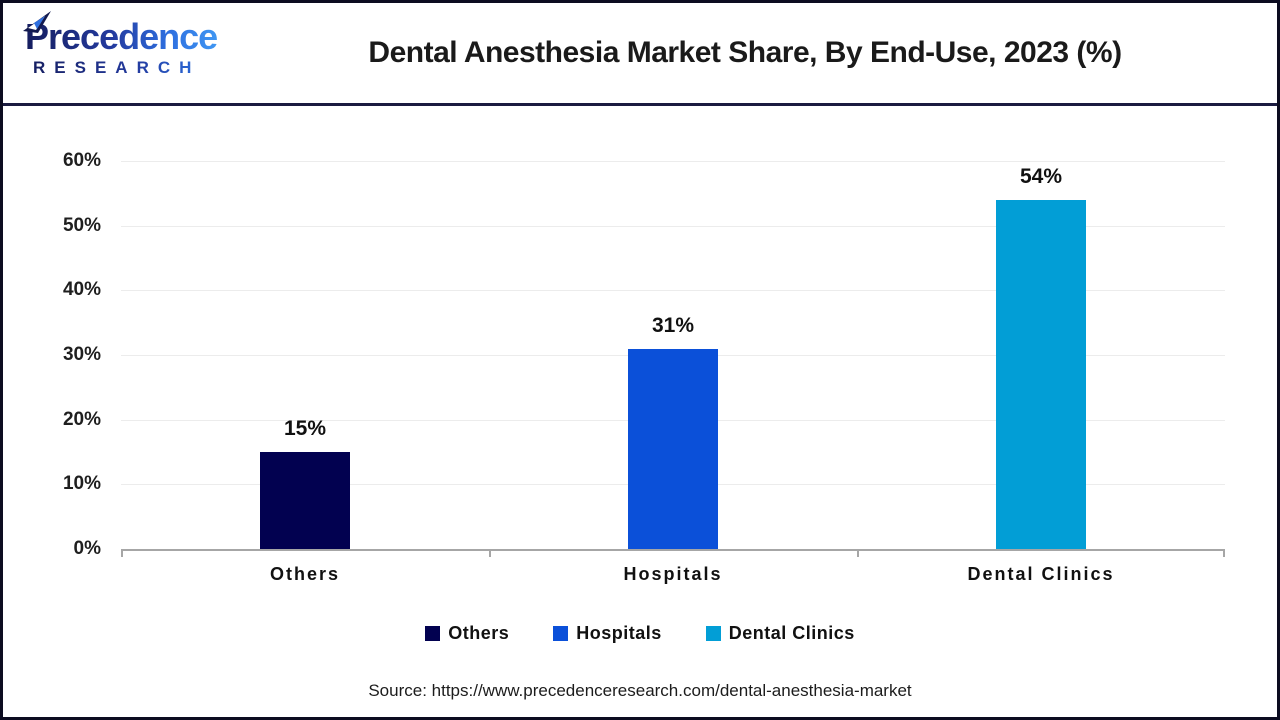  Describe the element at coordinates (121, 36) in the screenshot. I see `logo-brand-text: Precedence` at that location.